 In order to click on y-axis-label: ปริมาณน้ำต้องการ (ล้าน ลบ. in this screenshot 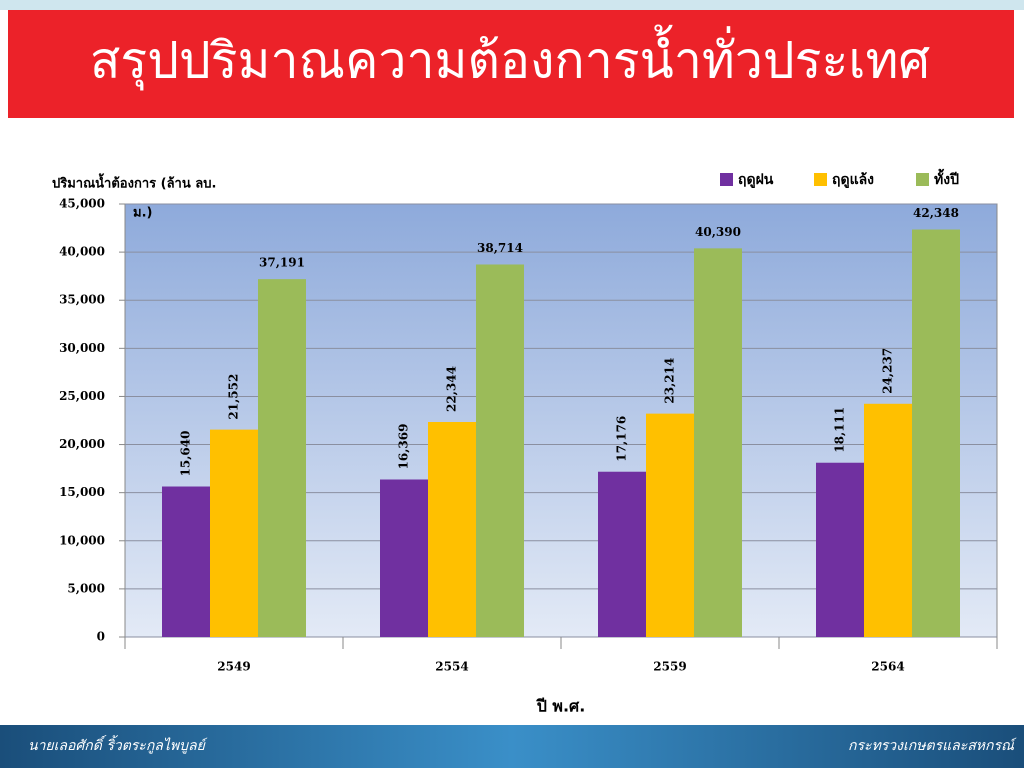, I will do `click(134, 182)`.